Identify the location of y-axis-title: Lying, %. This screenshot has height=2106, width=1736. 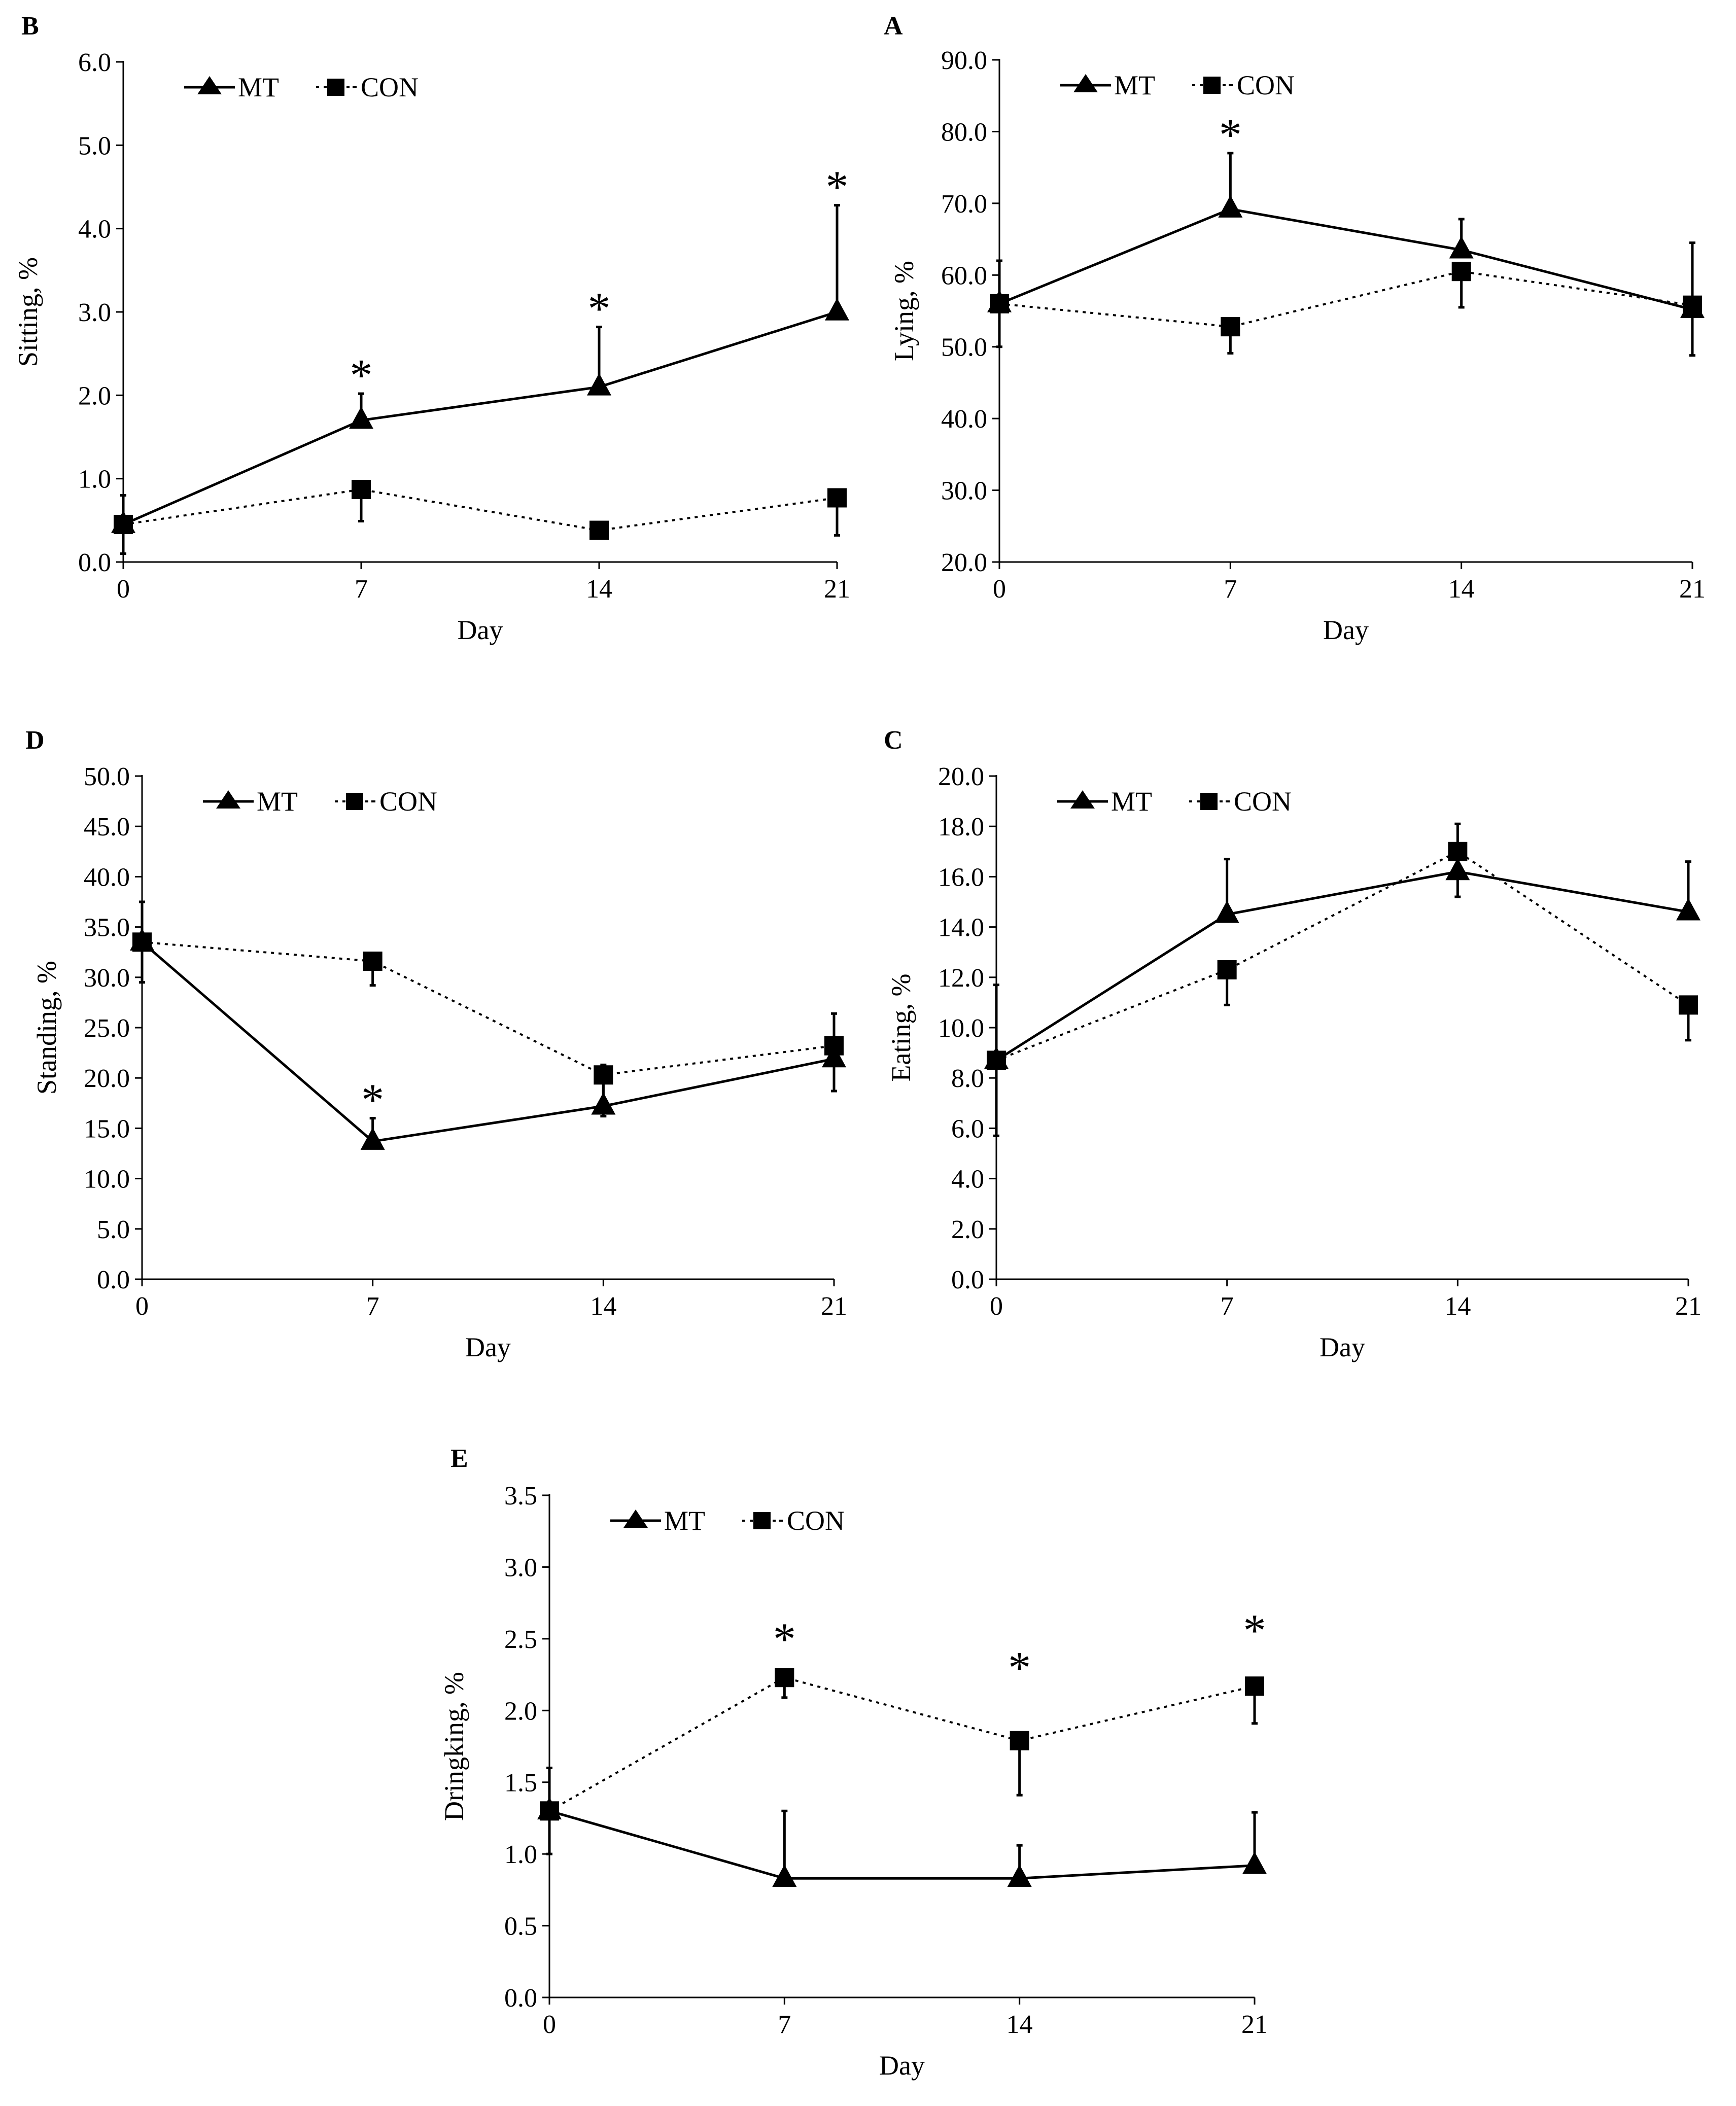
(904, 311).